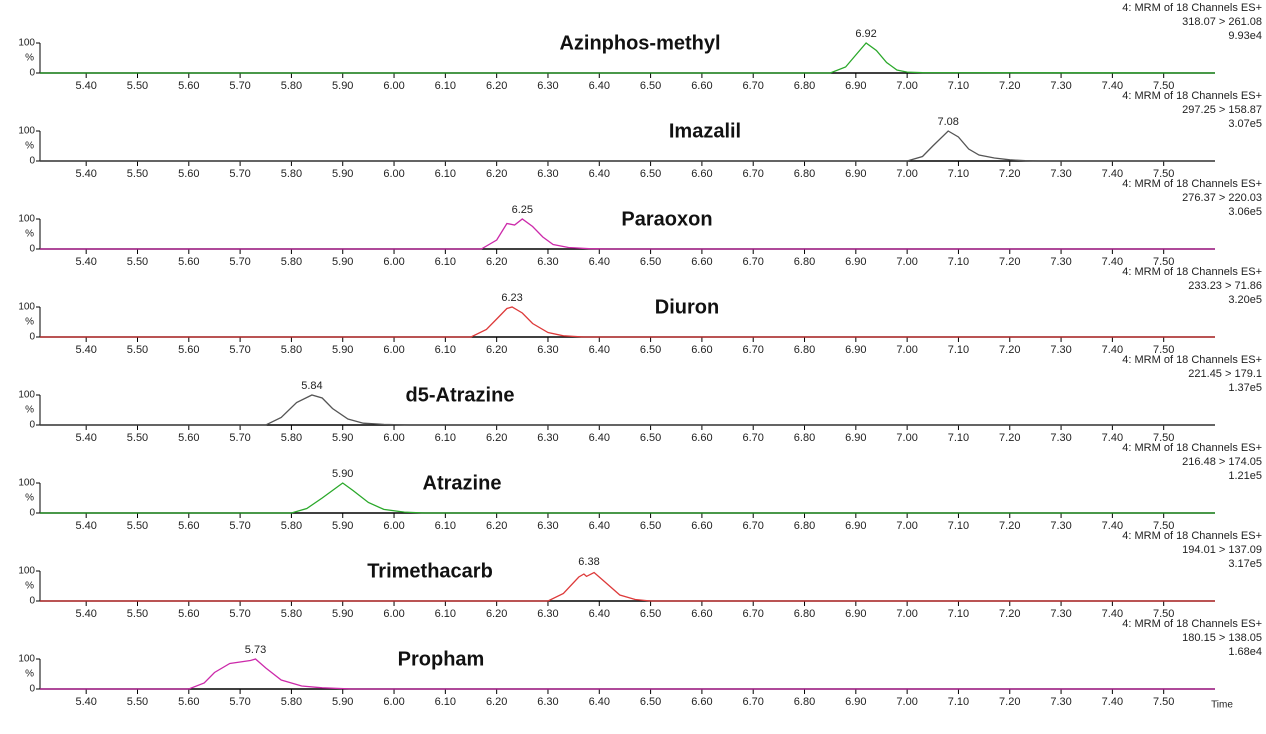  Describe the element at coordinates (29, 498) in the screenshot. I see `y-axis-label: %` at that location.